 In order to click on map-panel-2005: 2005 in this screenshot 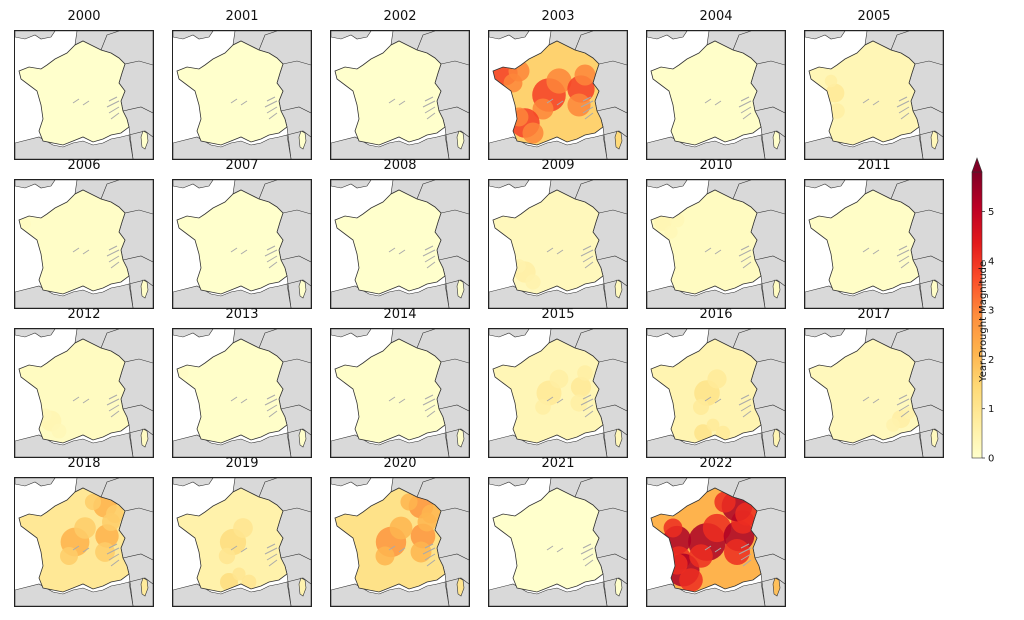, I will do `click(874, 84)`.